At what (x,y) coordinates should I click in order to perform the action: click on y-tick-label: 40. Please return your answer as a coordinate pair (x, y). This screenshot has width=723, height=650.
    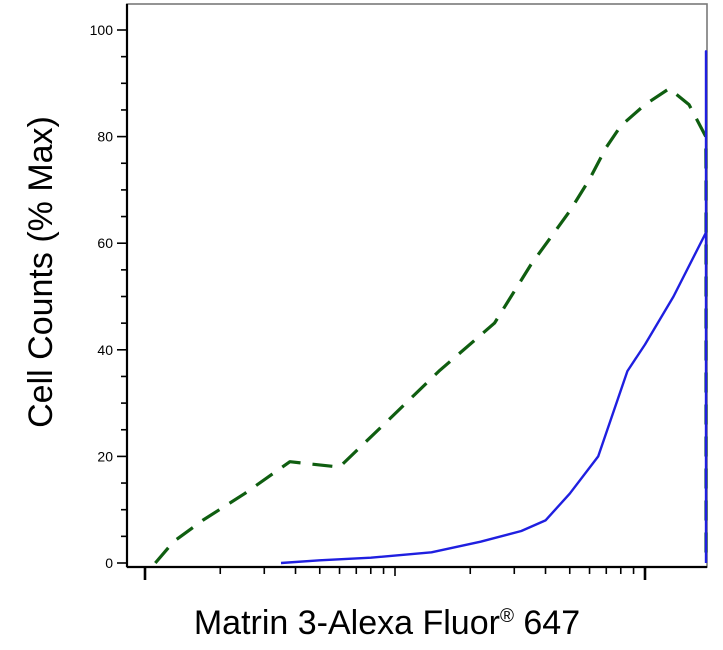
    Looking at the image, I should click on (105, 350).